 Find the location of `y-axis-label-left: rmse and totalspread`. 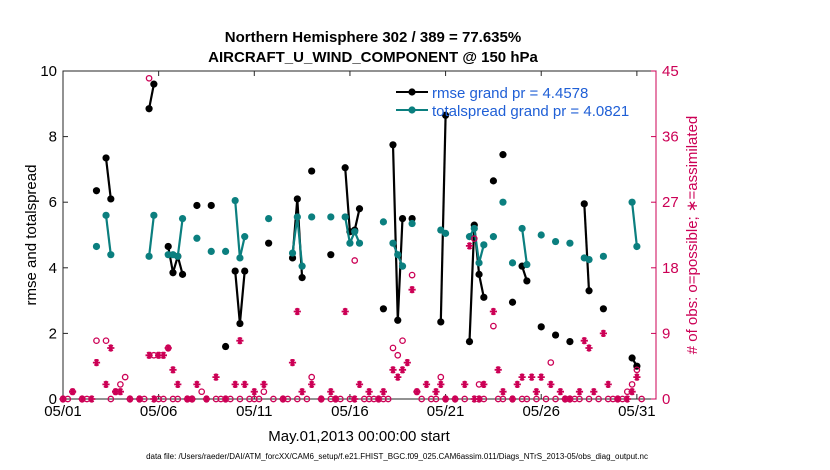

y-axis-label-left: rmse and totalspread is located at coordinates (31, 235).